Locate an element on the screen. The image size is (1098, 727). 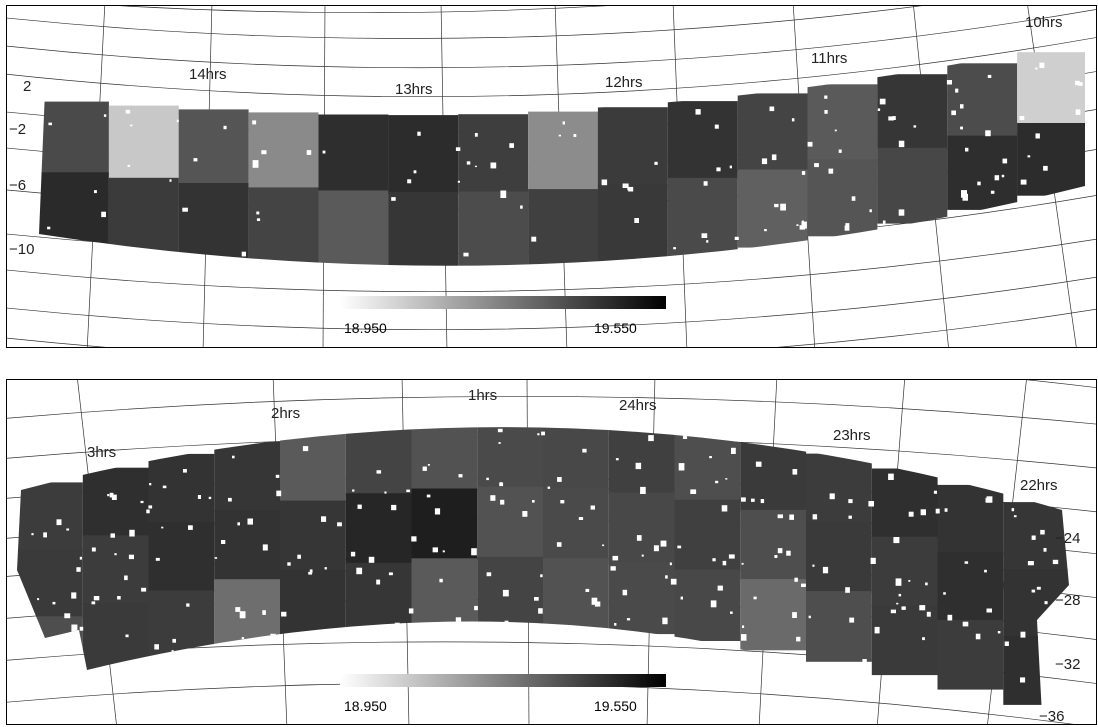
dec-label: −6 is located at coordinates (17, 185).